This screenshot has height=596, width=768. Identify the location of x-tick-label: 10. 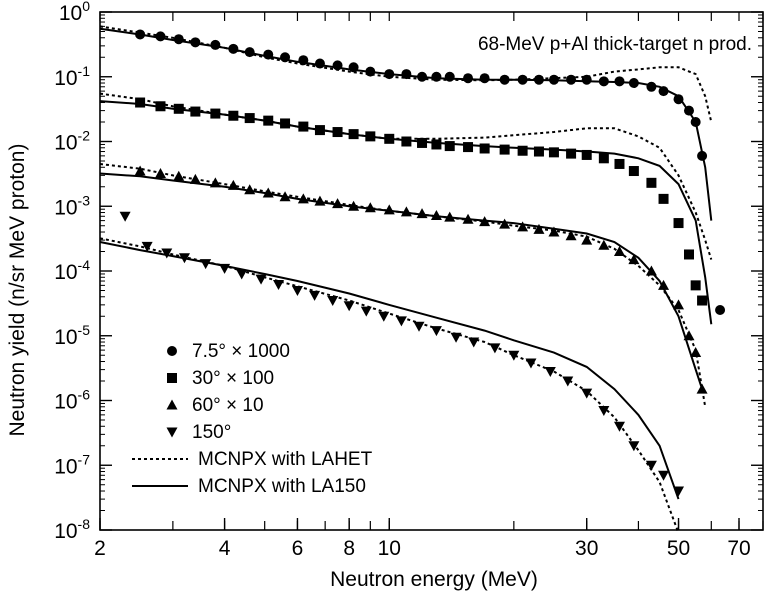
(389, 548).